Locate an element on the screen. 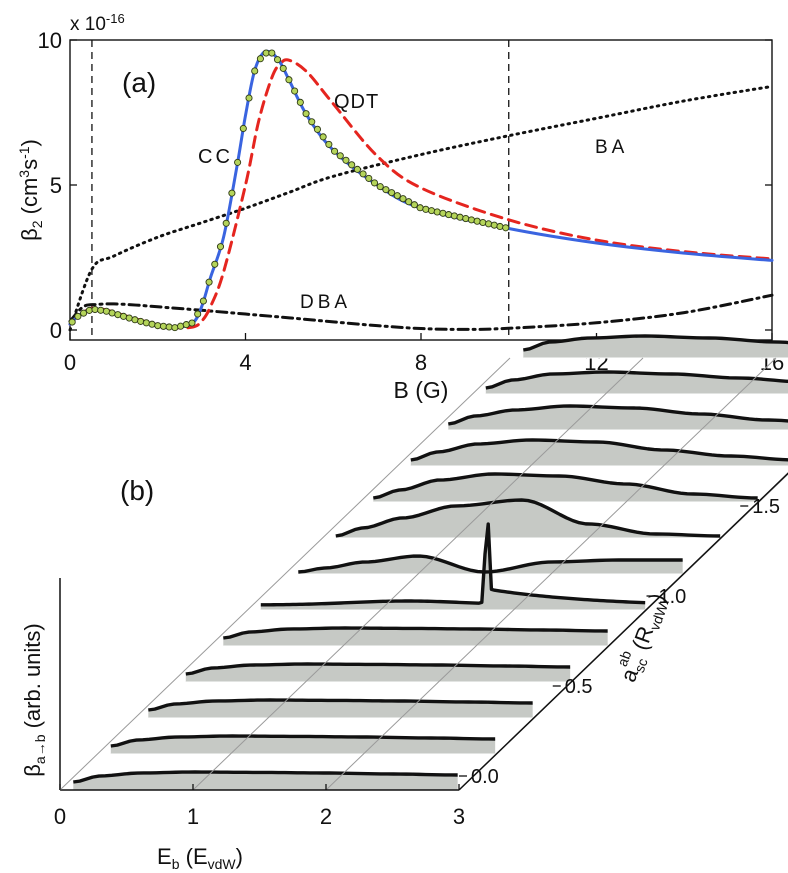  y-axis-label: β2 (cm3s-1) is located at coordinates (30, 190).